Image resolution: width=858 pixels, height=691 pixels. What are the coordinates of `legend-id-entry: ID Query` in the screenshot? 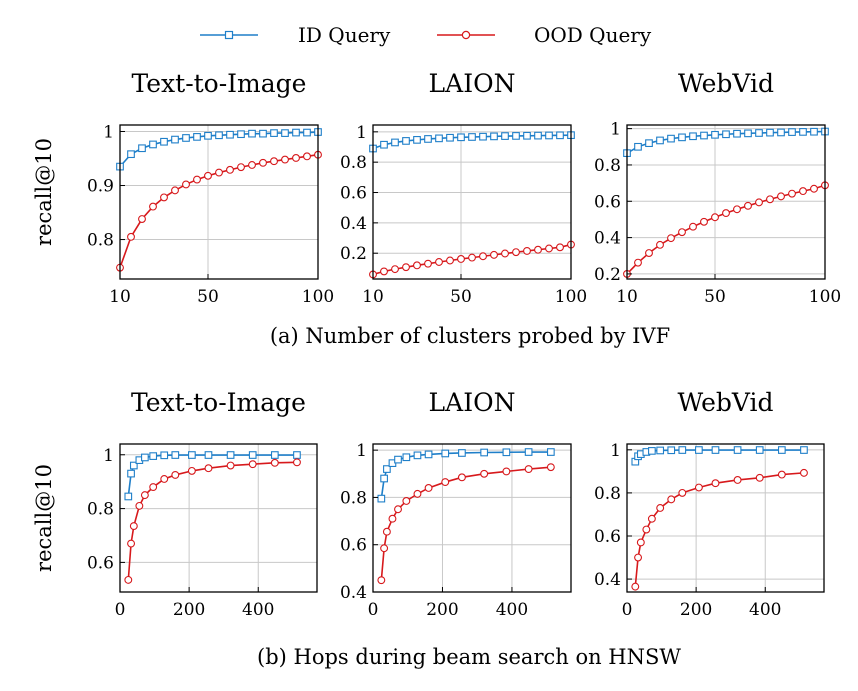 It's located at (295, 35).